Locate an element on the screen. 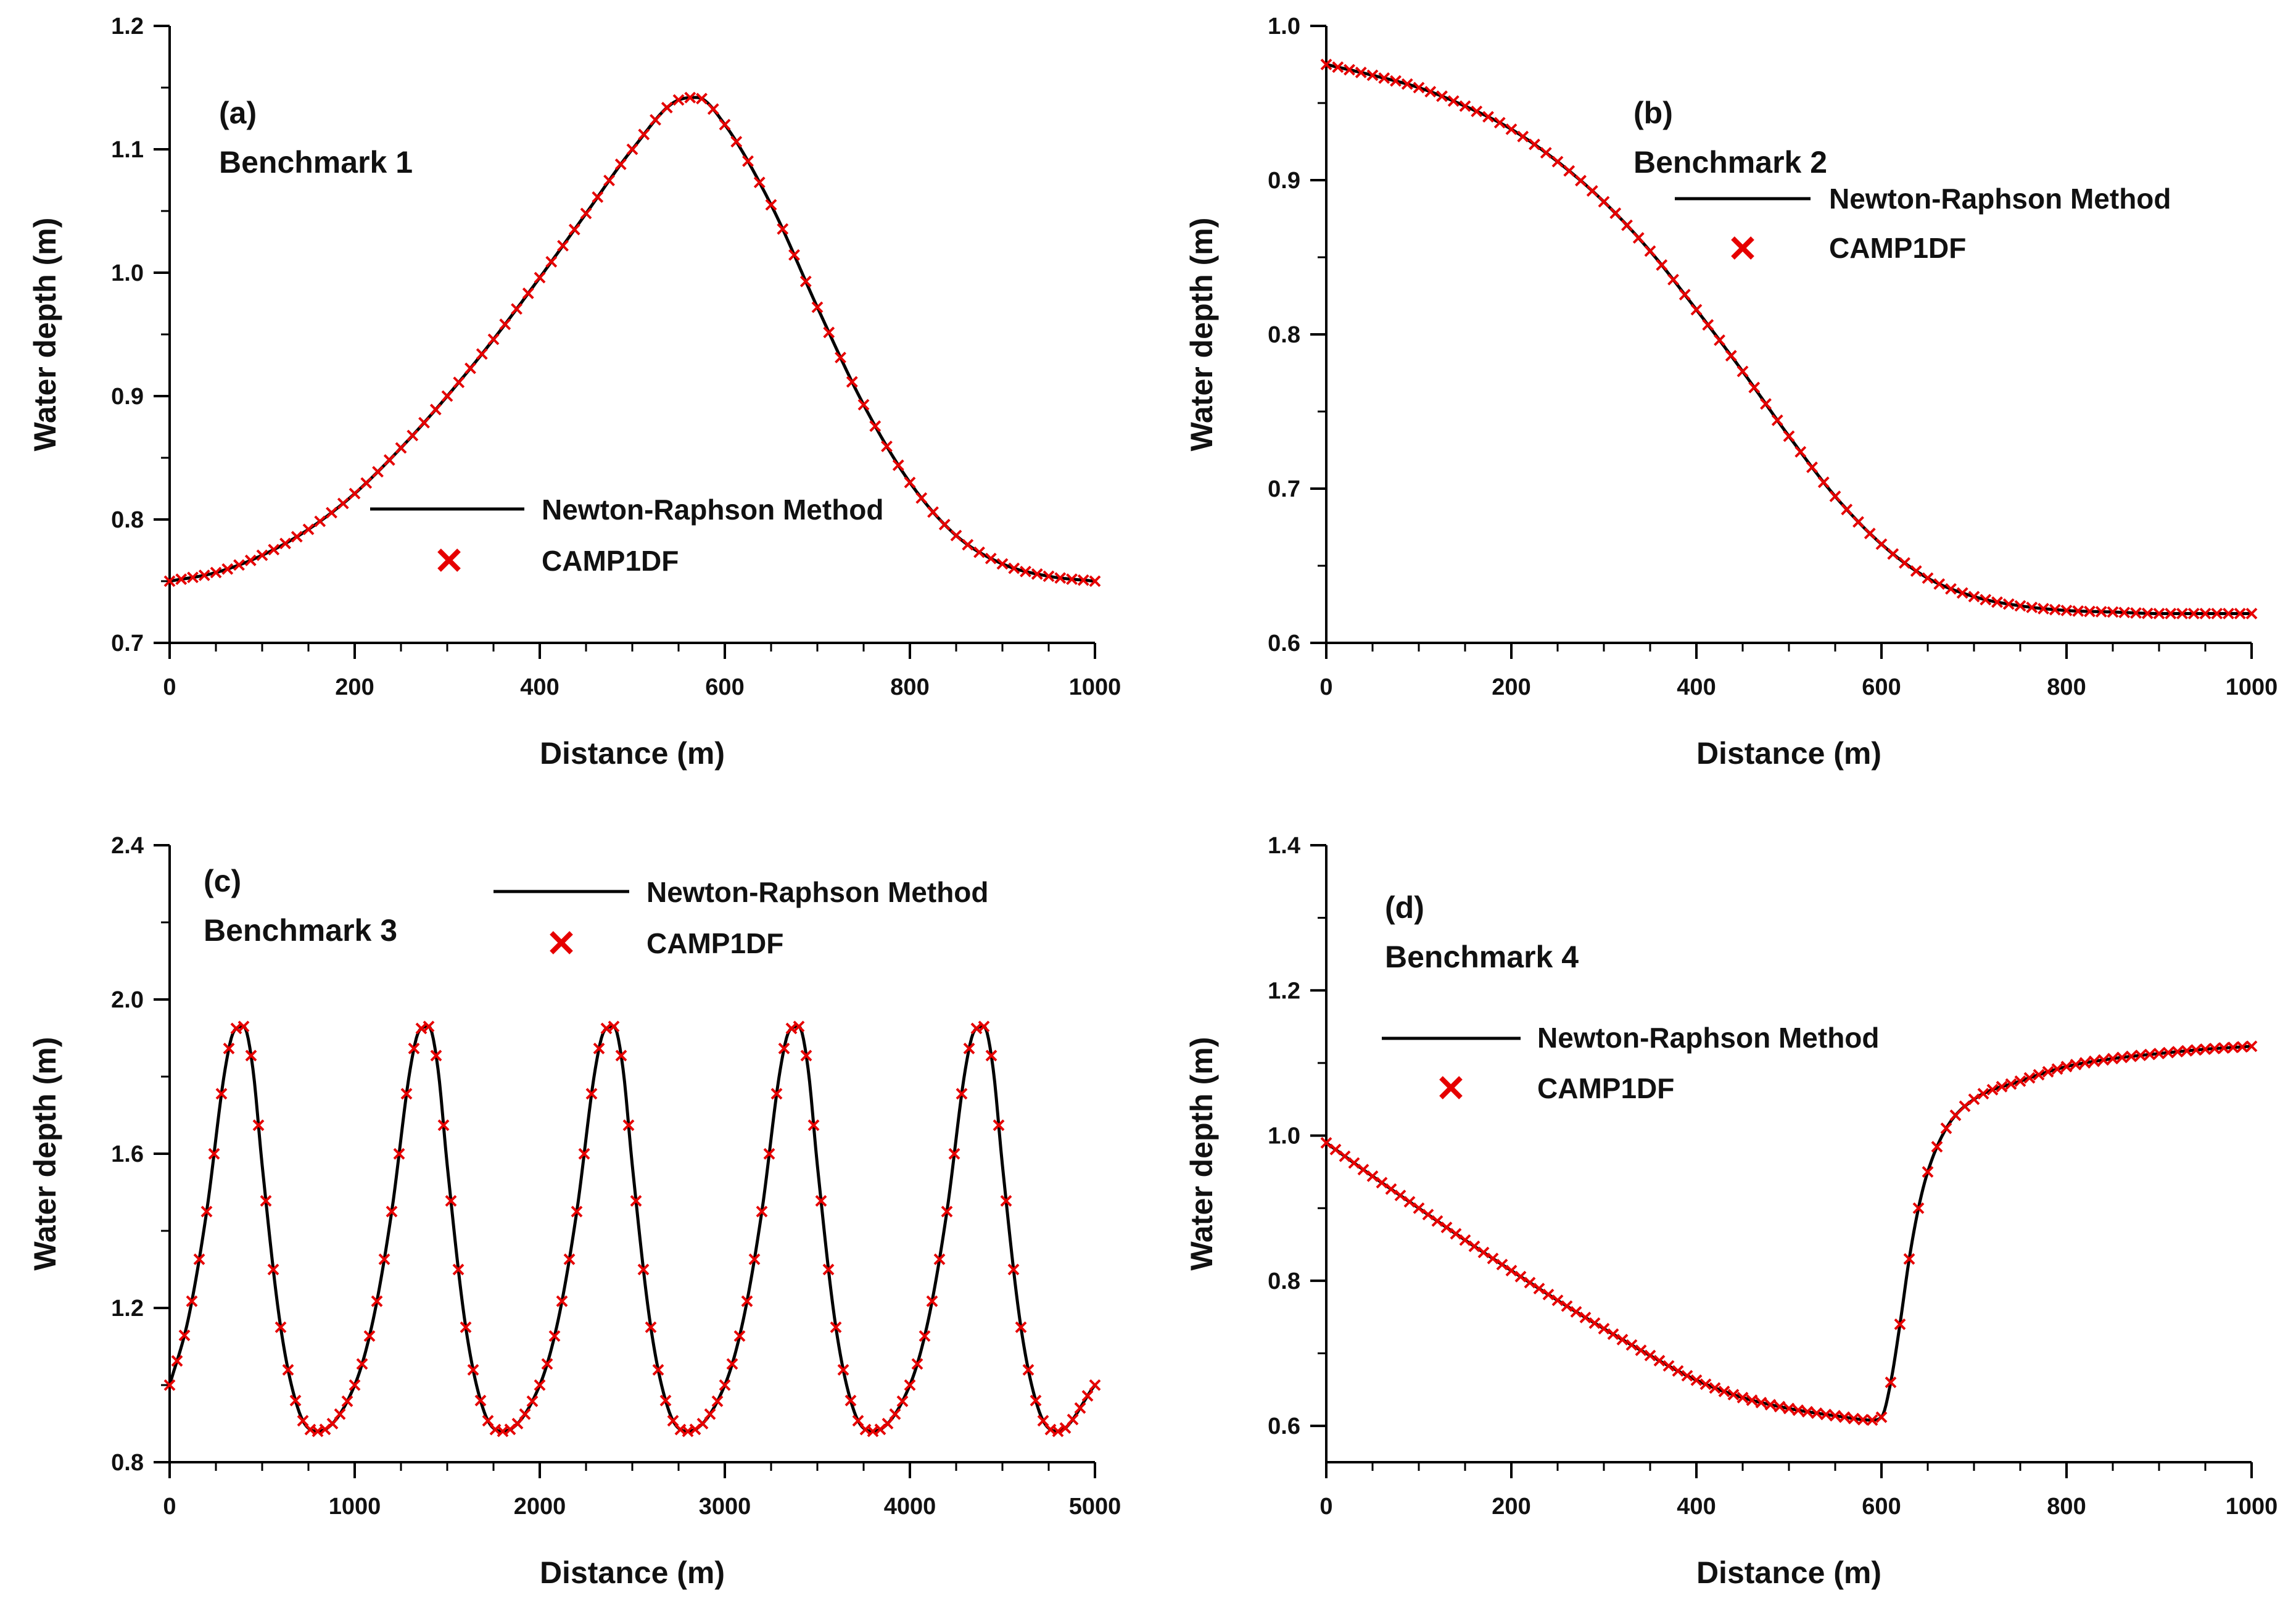 This screenshot has height=1622, width=2296. series-markers-camp1df is located at coordinates (1789, 1233).